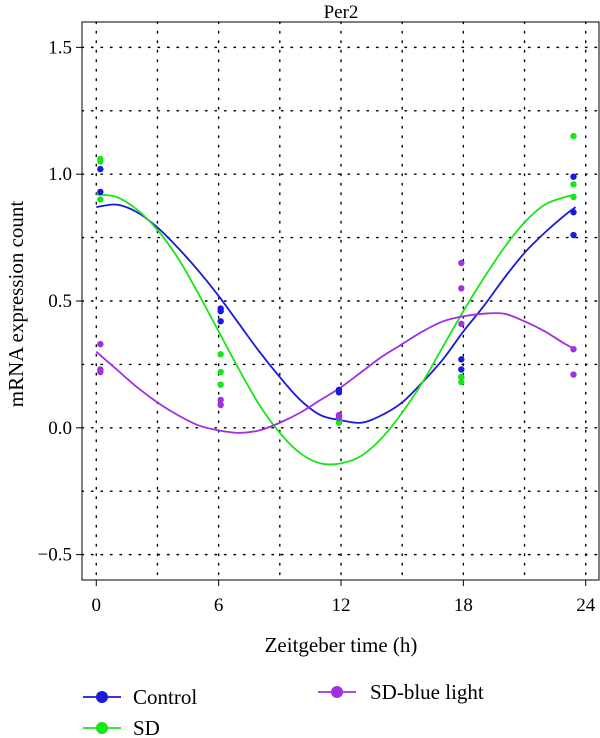 Image resolution: width=600 pixels, height=738 pixels. Describe the element at coordinates (219, 605) in the screenshot. I see `x-tick-label: 6` at that location.